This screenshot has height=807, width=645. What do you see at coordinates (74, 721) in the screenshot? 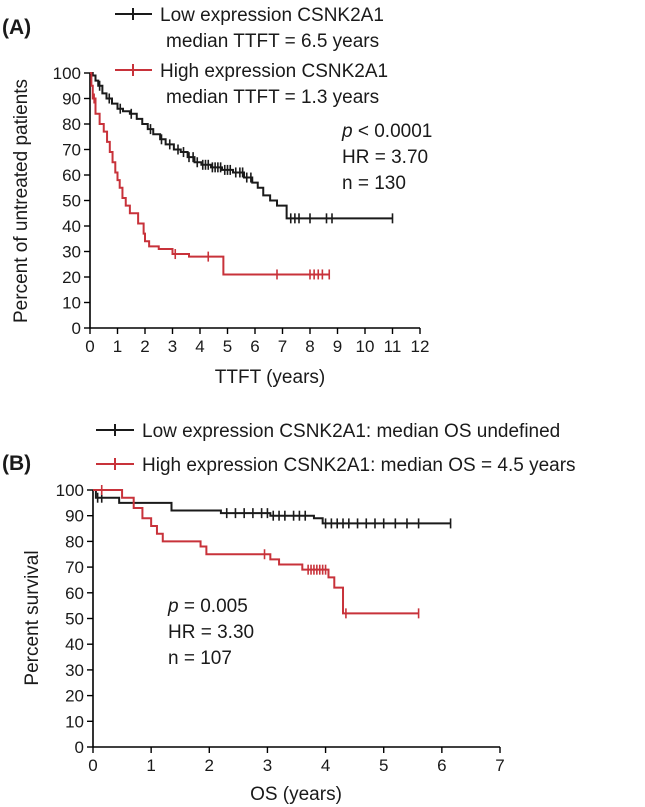
I see `panel-b-y-tick-label: 10` at bounding box center [74, 721].